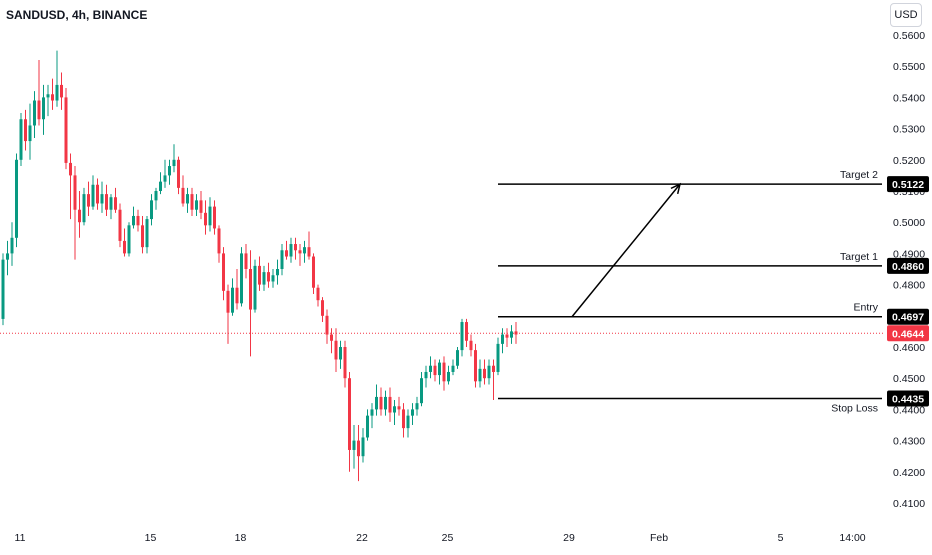 This screenshot has height=555, width=932. I want to click on entry-price-tag-text: 0.4697, so click(908, 318).